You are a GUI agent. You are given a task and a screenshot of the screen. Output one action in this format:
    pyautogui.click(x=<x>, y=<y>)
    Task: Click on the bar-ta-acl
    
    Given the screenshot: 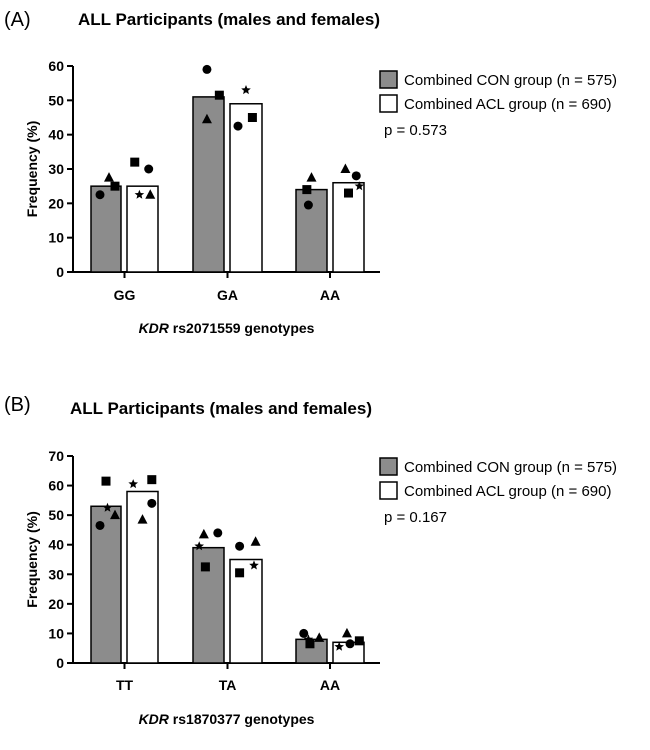 What is the action you would take?
    pyautogui.click(x=246, y=611)
    